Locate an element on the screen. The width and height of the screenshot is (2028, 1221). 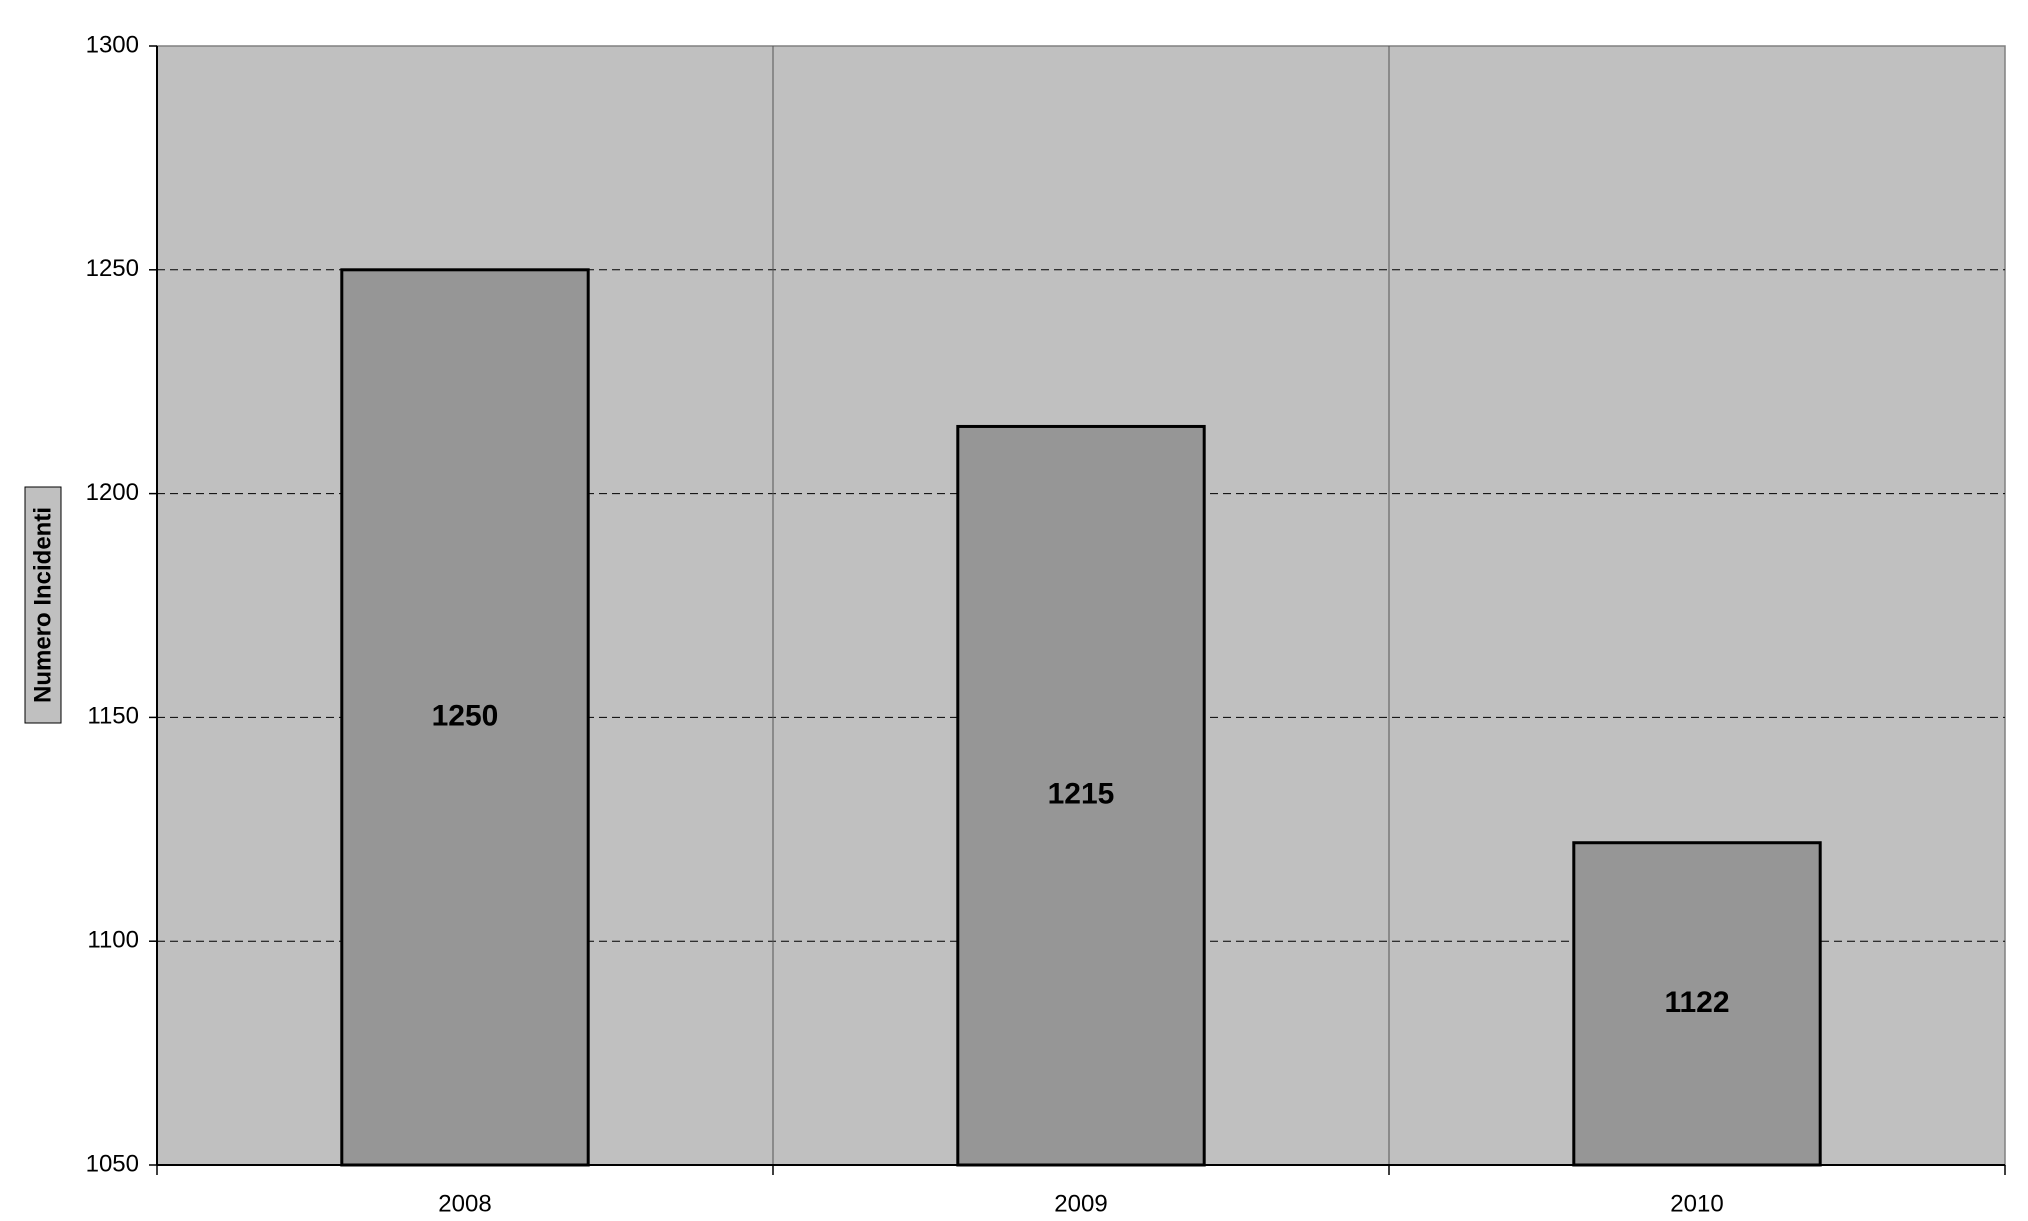
value-label: 1250 is located at coordinates (465, 715).